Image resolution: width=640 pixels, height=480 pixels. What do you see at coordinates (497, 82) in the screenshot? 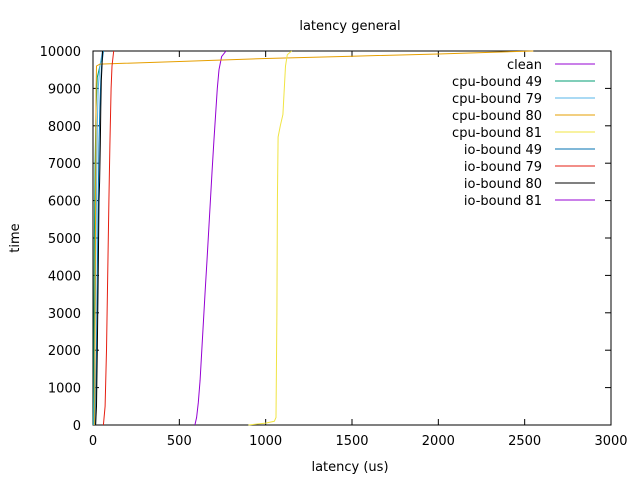
I see `legend-label: cpu-bound 49` at bounding box center [497, 82].